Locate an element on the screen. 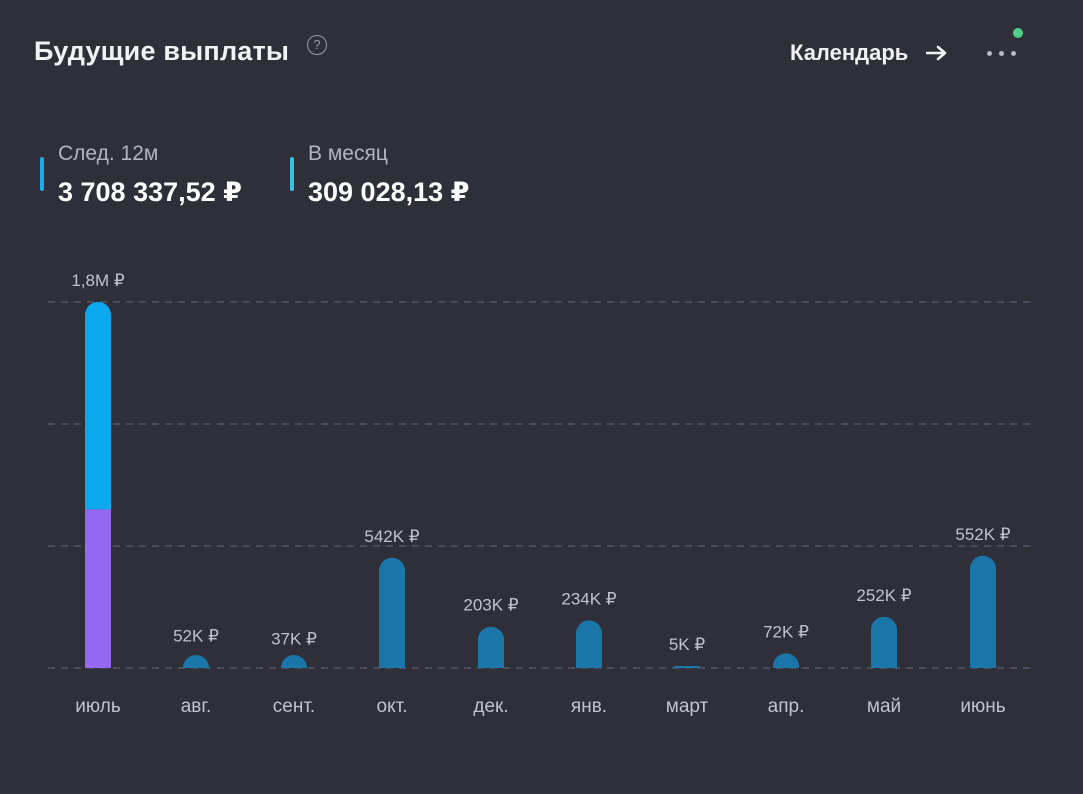 The width and height of the screenshot is (1083, 794). stat-label: След. 12м is located at coordinates (108, 153).